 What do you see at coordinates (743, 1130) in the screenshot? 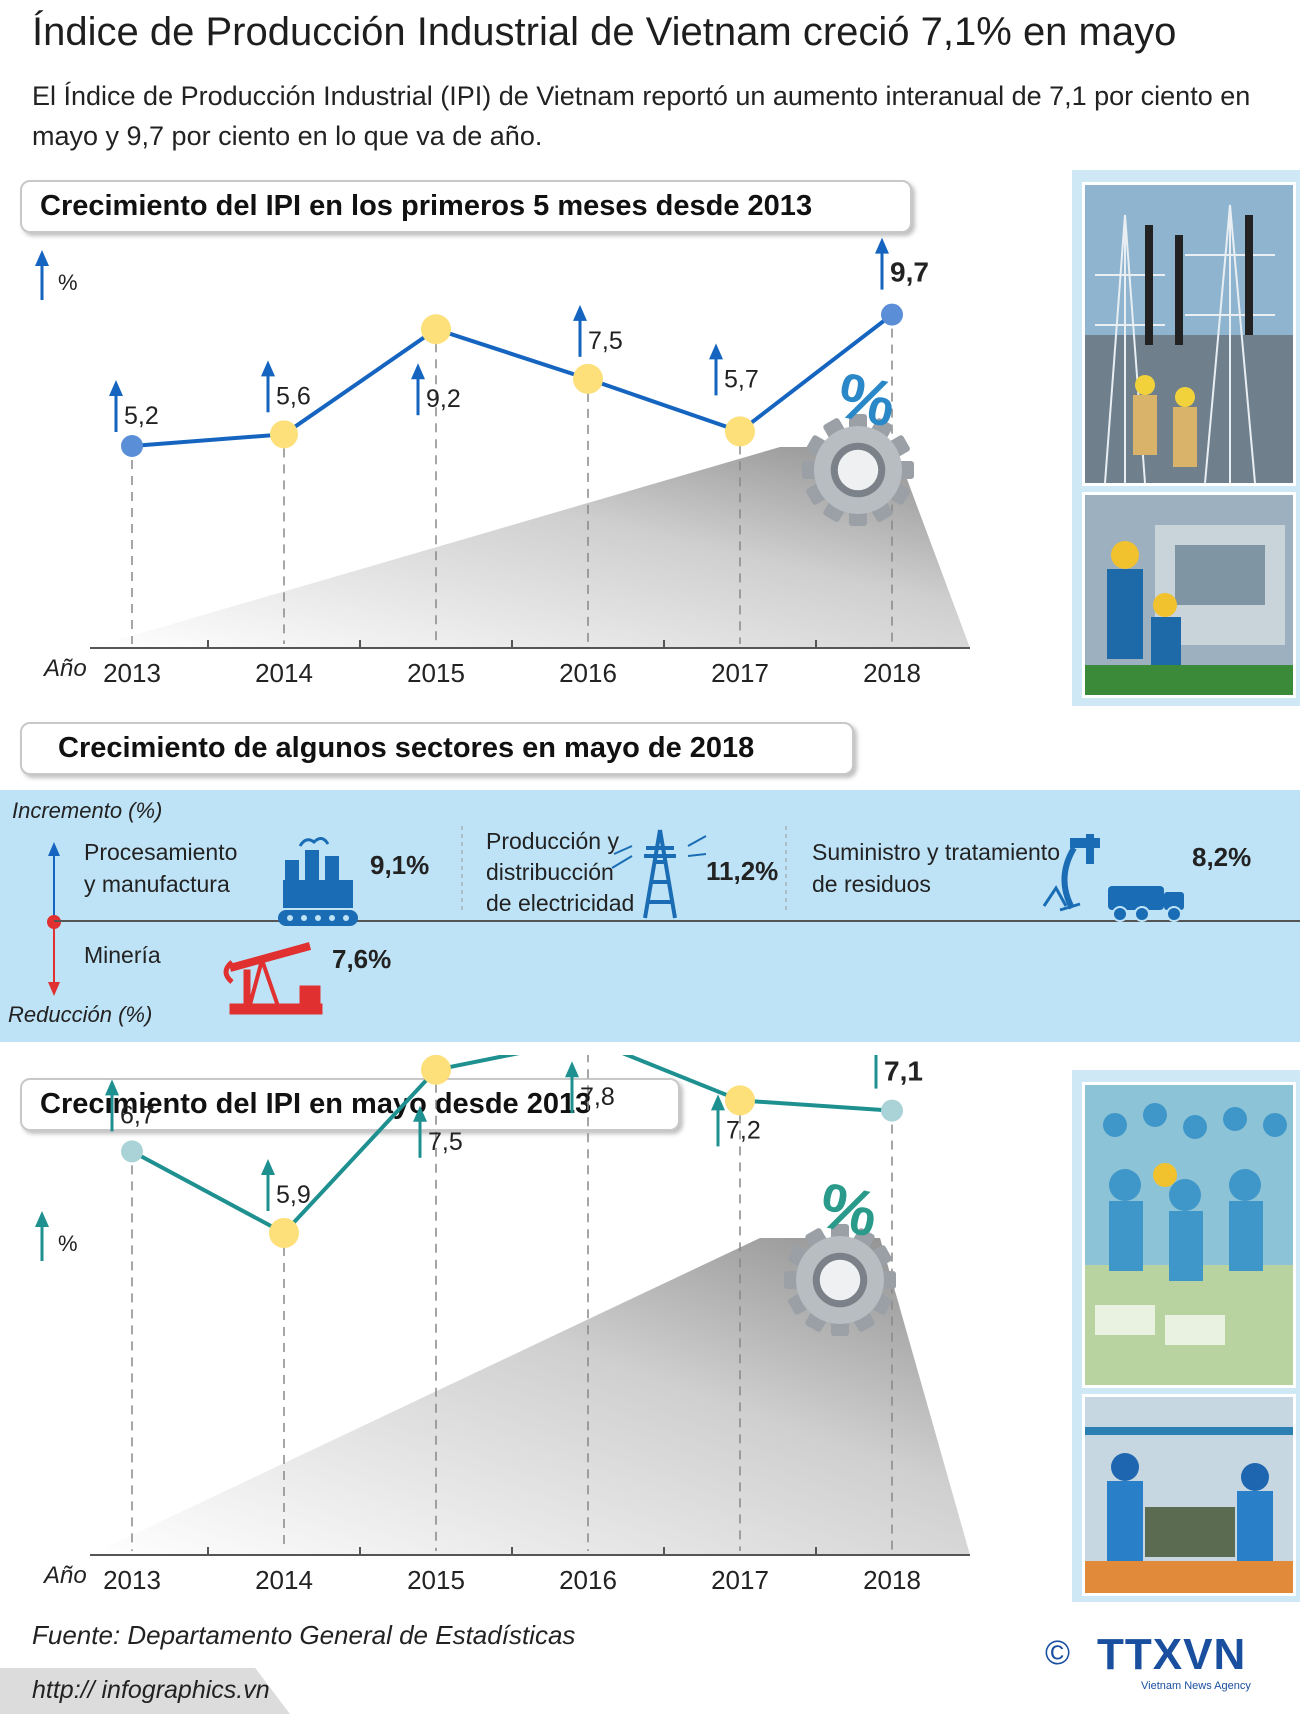
I see `data-label-2017: 7,2` at bounding box center [743, 1130].